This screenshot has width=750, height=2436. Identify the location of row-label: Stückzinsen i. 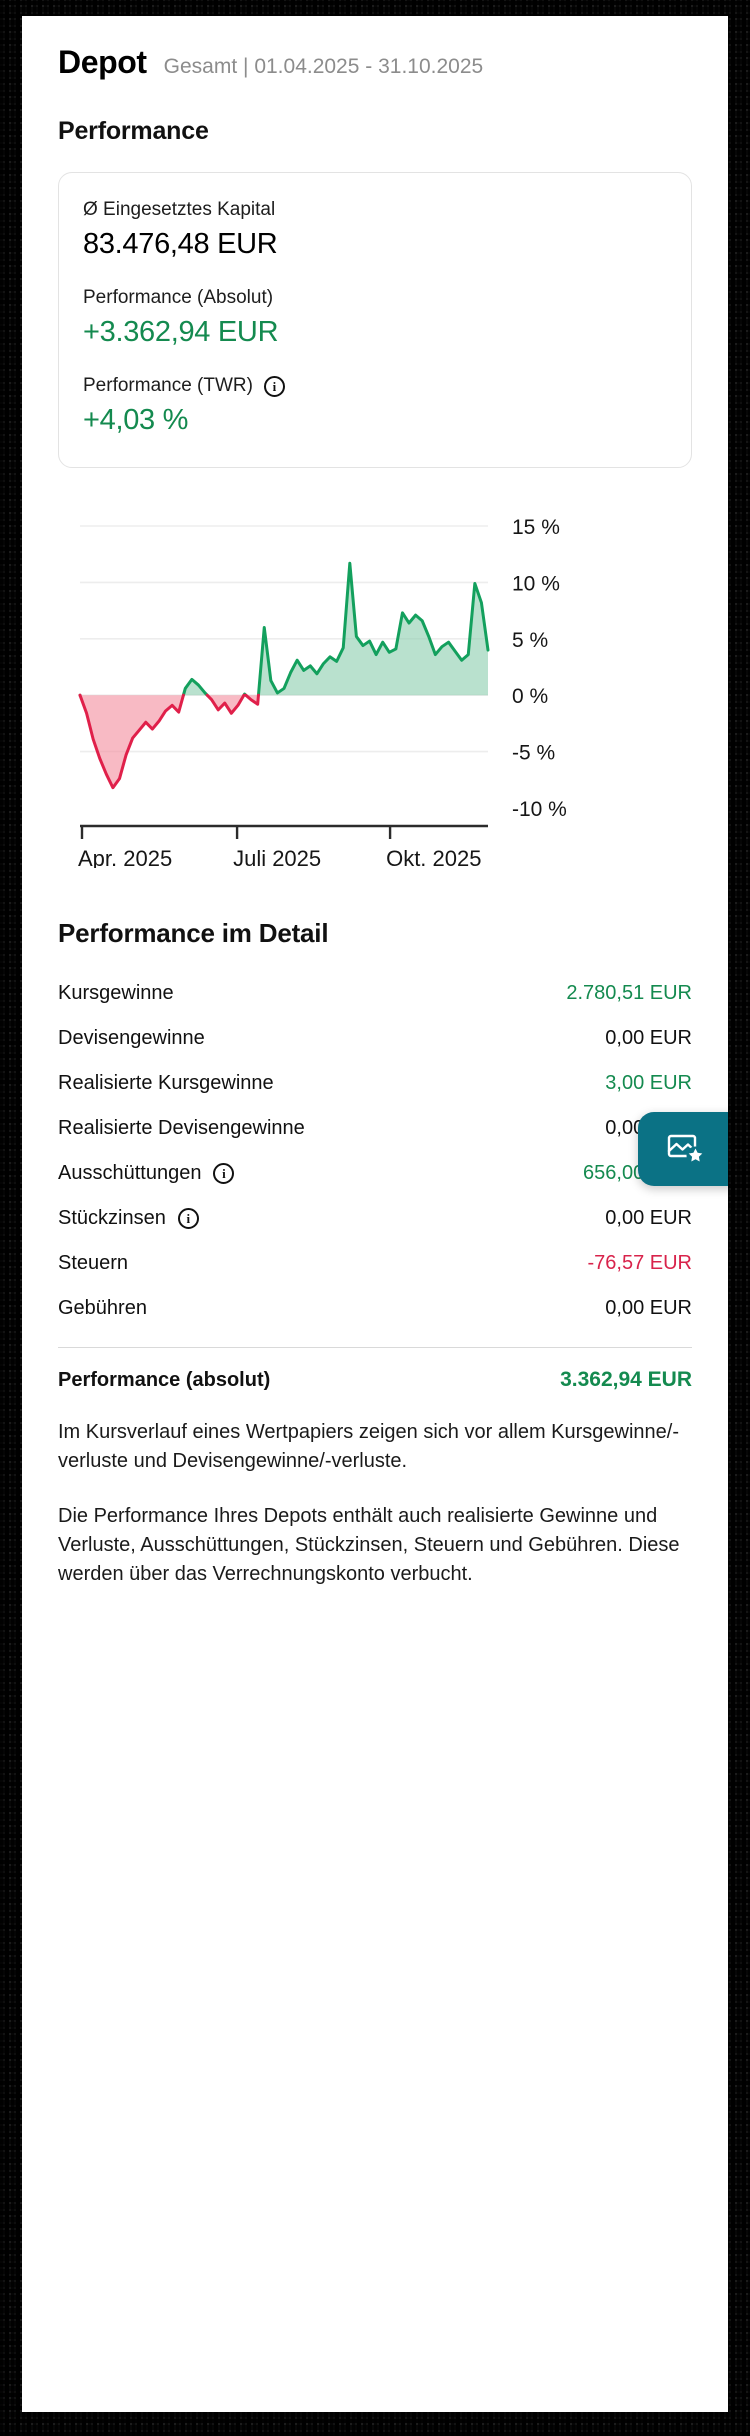
(128, 1218).